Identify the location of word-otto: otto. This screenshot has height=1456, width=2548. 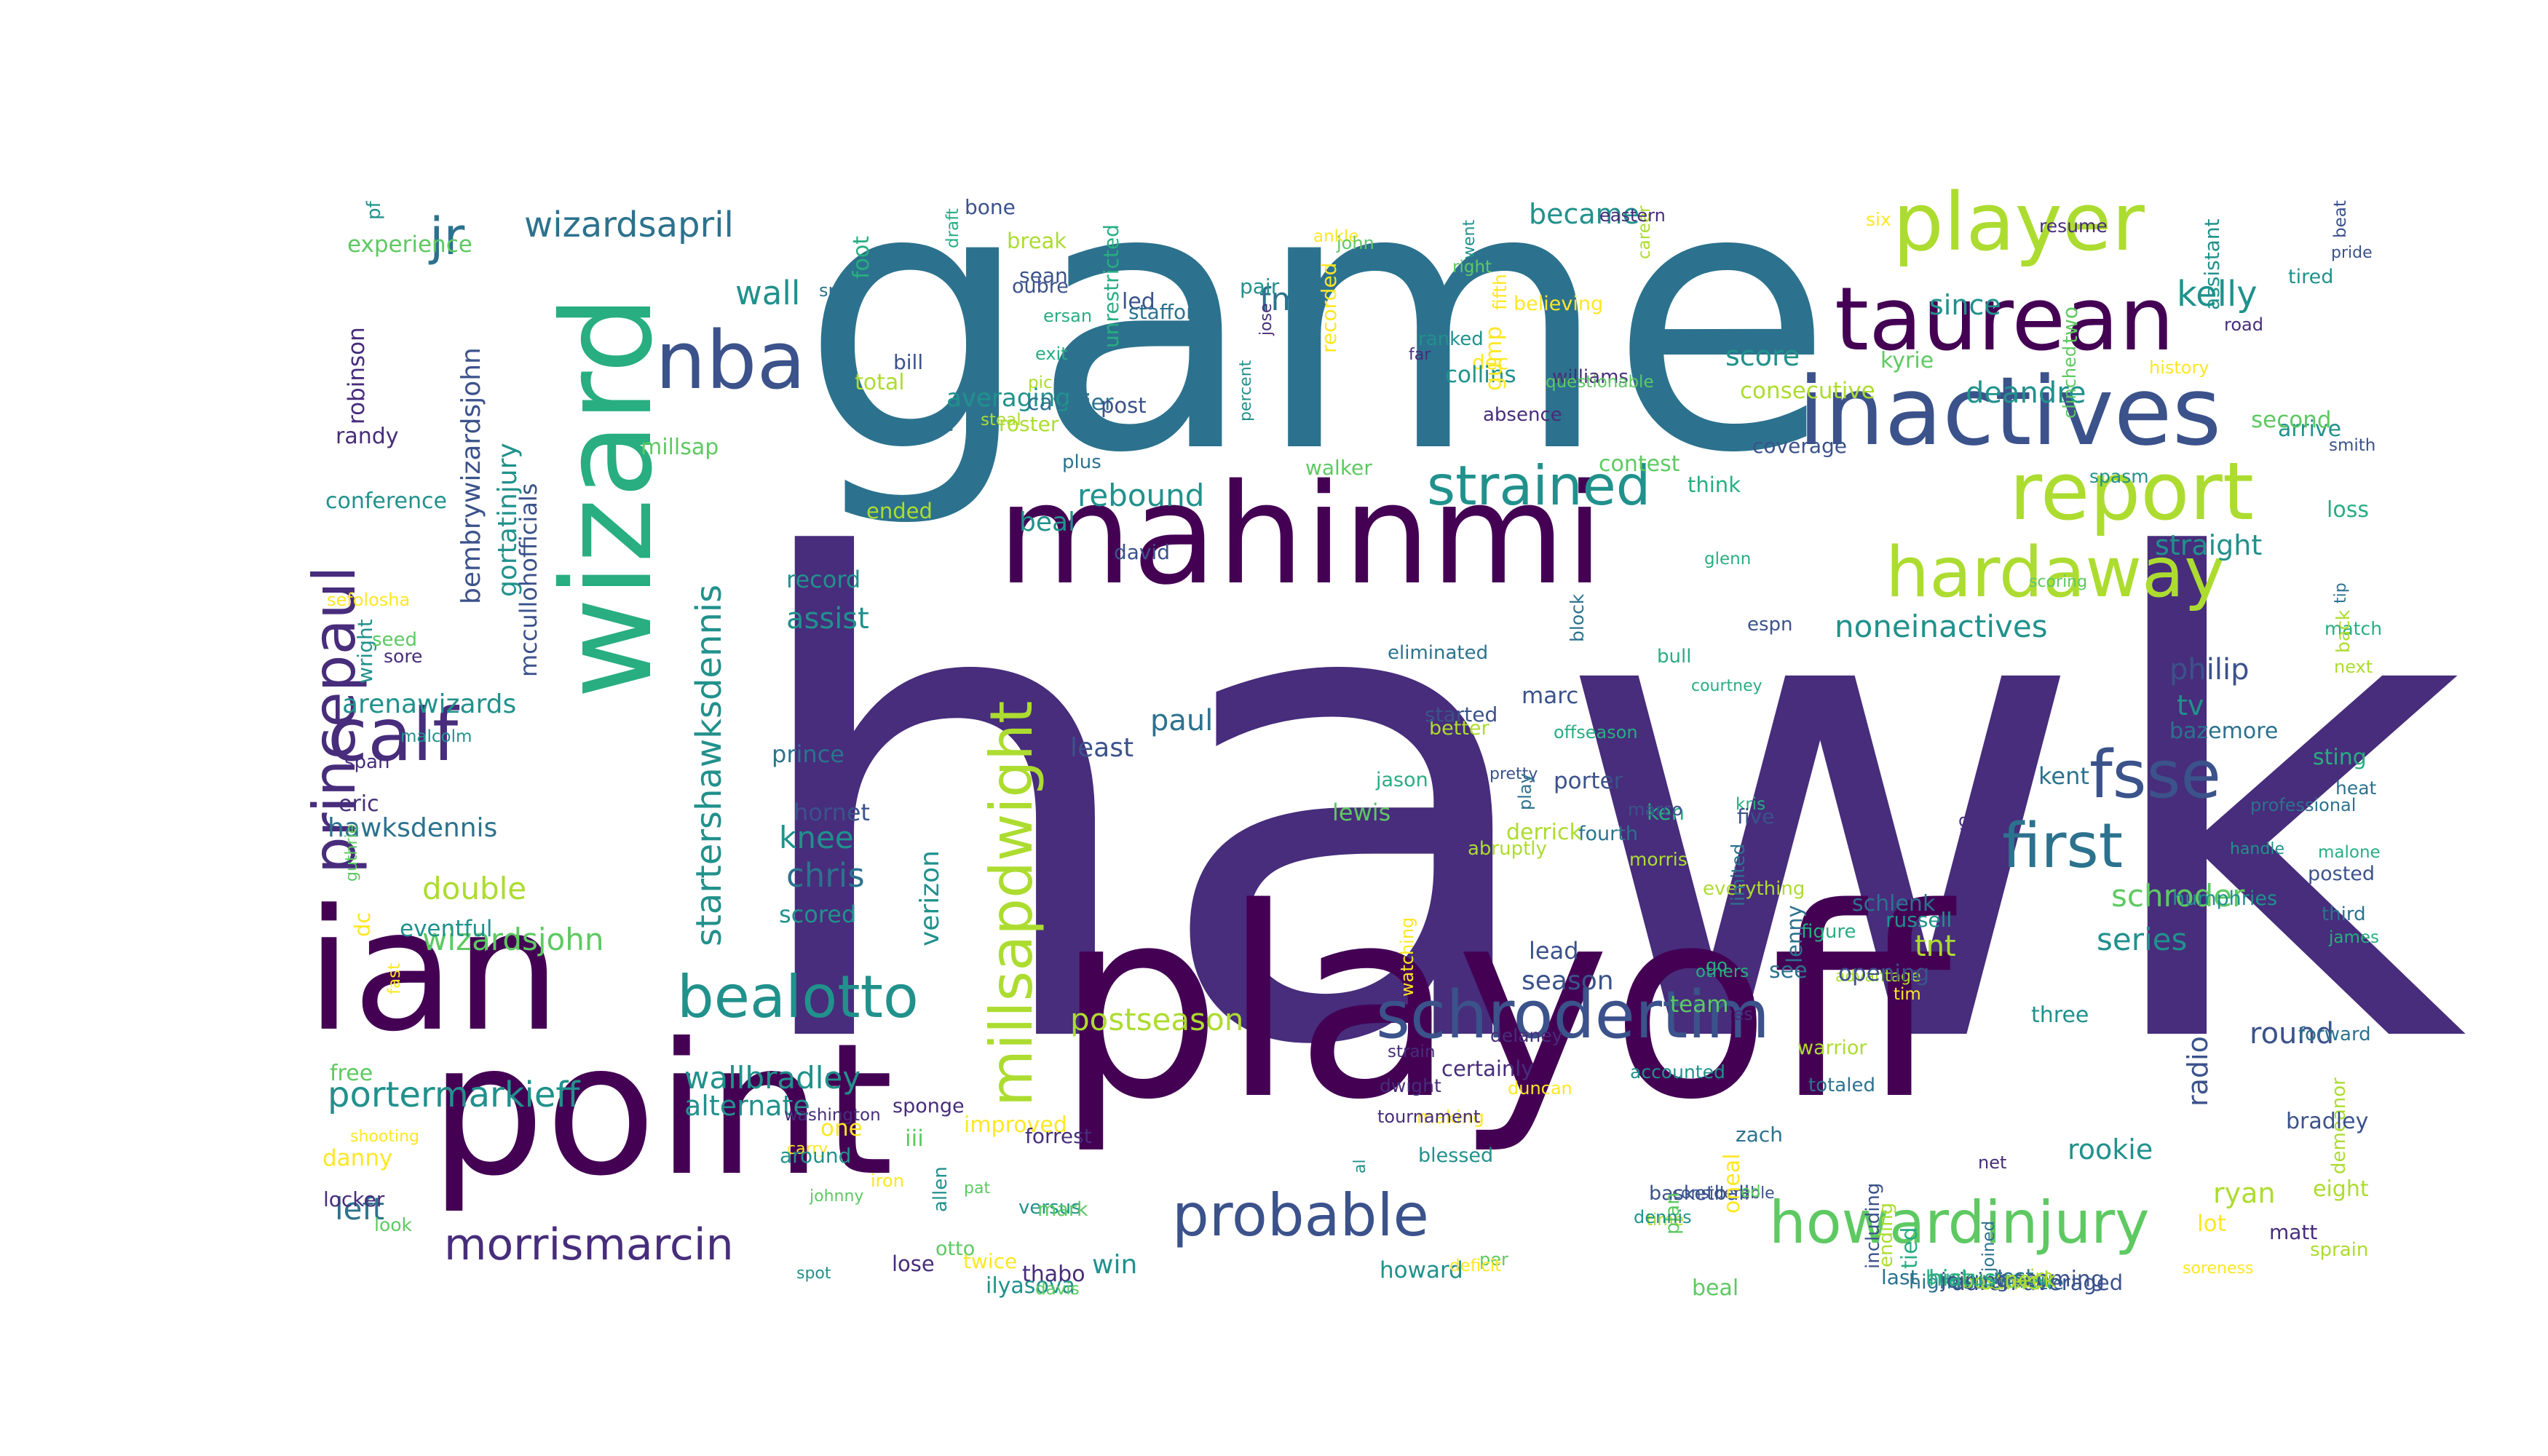
(955, 1249).